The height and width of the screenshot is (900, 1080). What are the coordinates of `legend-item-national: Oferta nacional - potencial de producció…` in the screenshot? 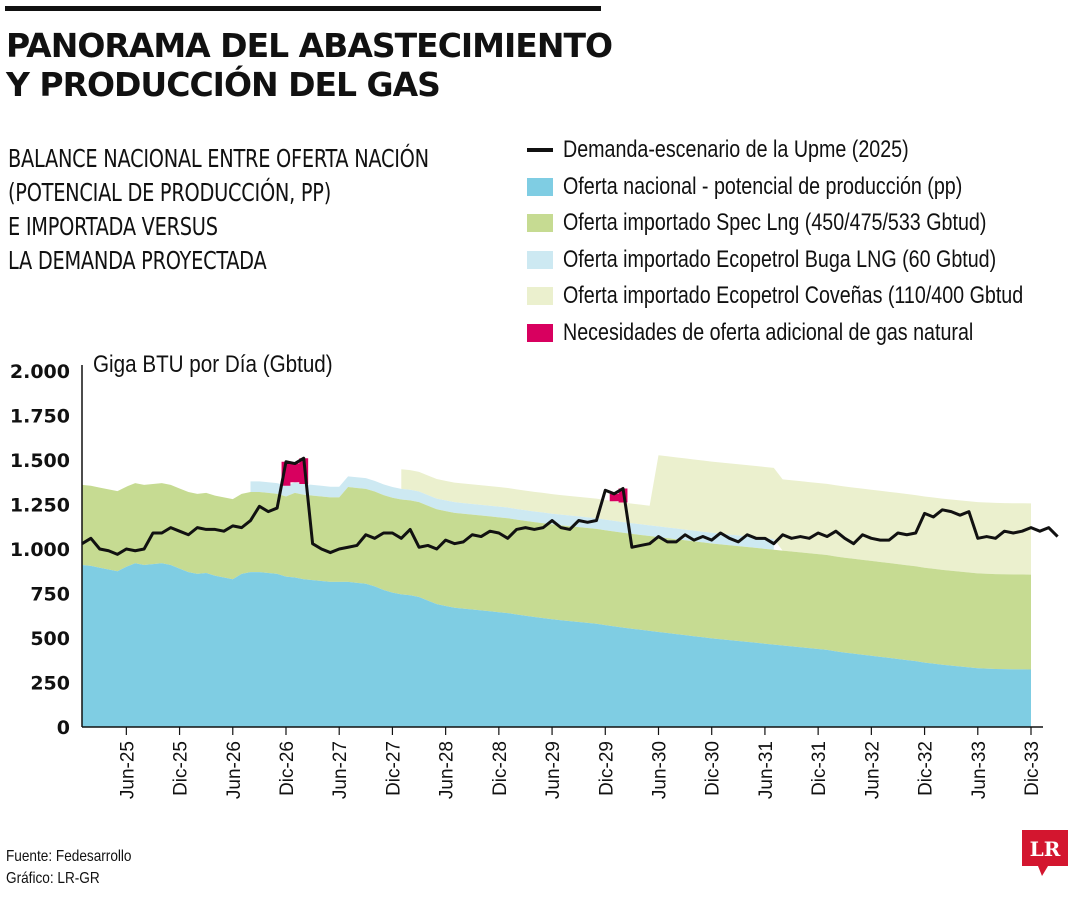 It's located at (803, 187).